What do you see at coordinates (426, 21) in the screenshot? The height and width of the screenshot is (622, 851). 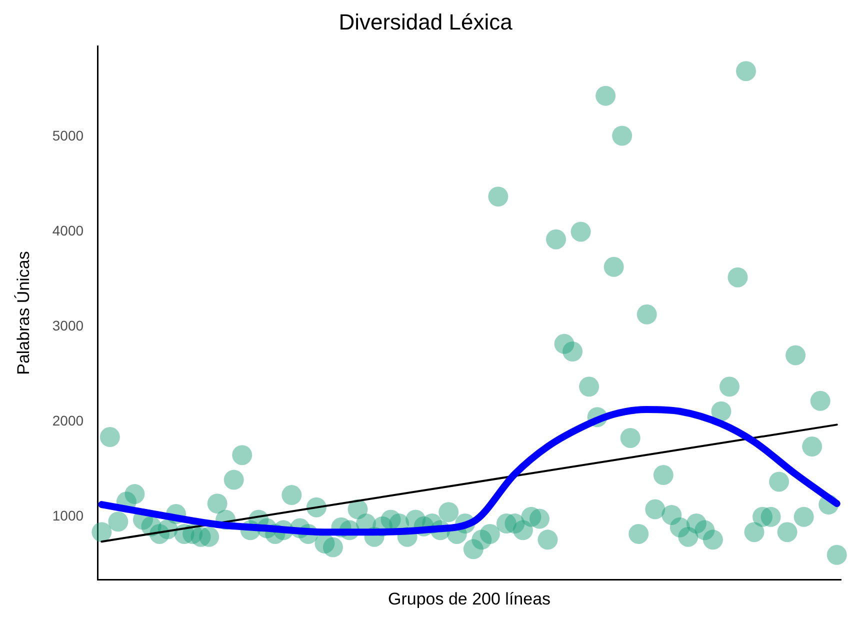 I see `chart-title: Diversidad Léxica` at bounding box center [426, 21].